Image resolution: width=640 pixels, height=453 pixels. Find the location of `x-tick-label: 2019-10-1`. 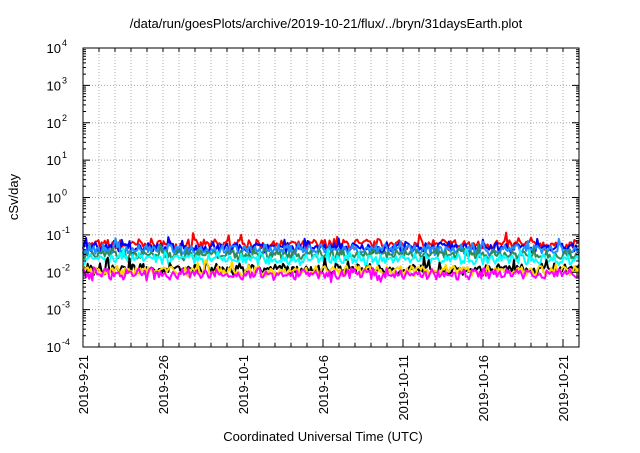

x-tick-label: 2019-10-1 is located at coordinates (243, 384).